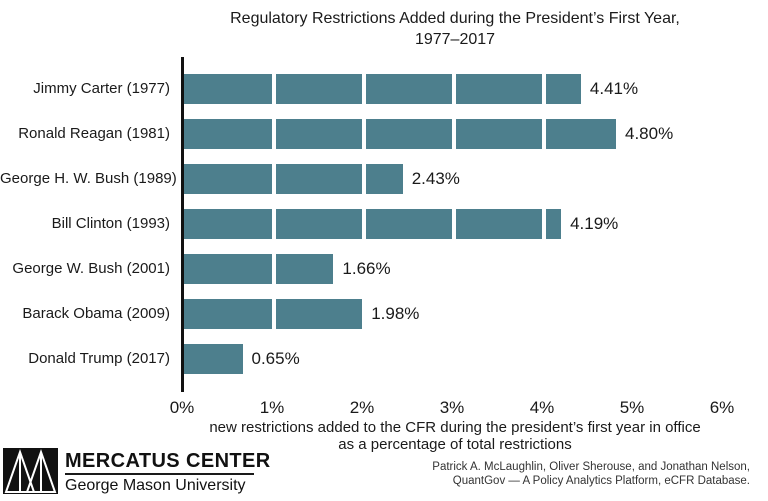  I want to click on value-label: 4.80%, so click(649, 133).